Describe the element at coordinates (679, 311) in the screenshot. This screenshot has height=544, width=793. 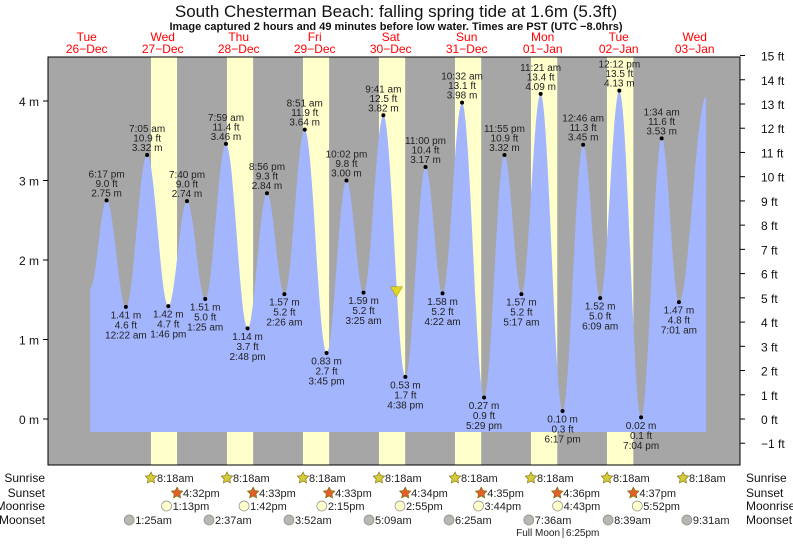
I see `low-tide-label: 1.47 m` at that location.